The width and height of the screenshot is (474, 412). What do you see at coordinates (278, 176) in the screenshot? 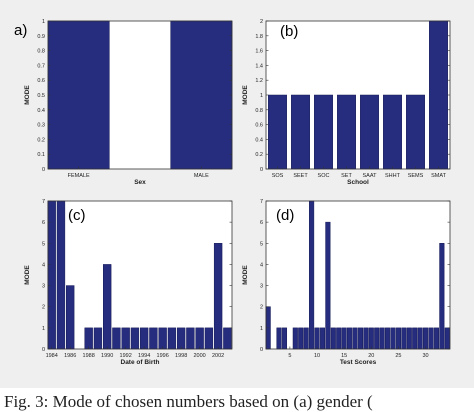
I see `x-tick-label-sos: SOS` at bounding box center [278, 176].